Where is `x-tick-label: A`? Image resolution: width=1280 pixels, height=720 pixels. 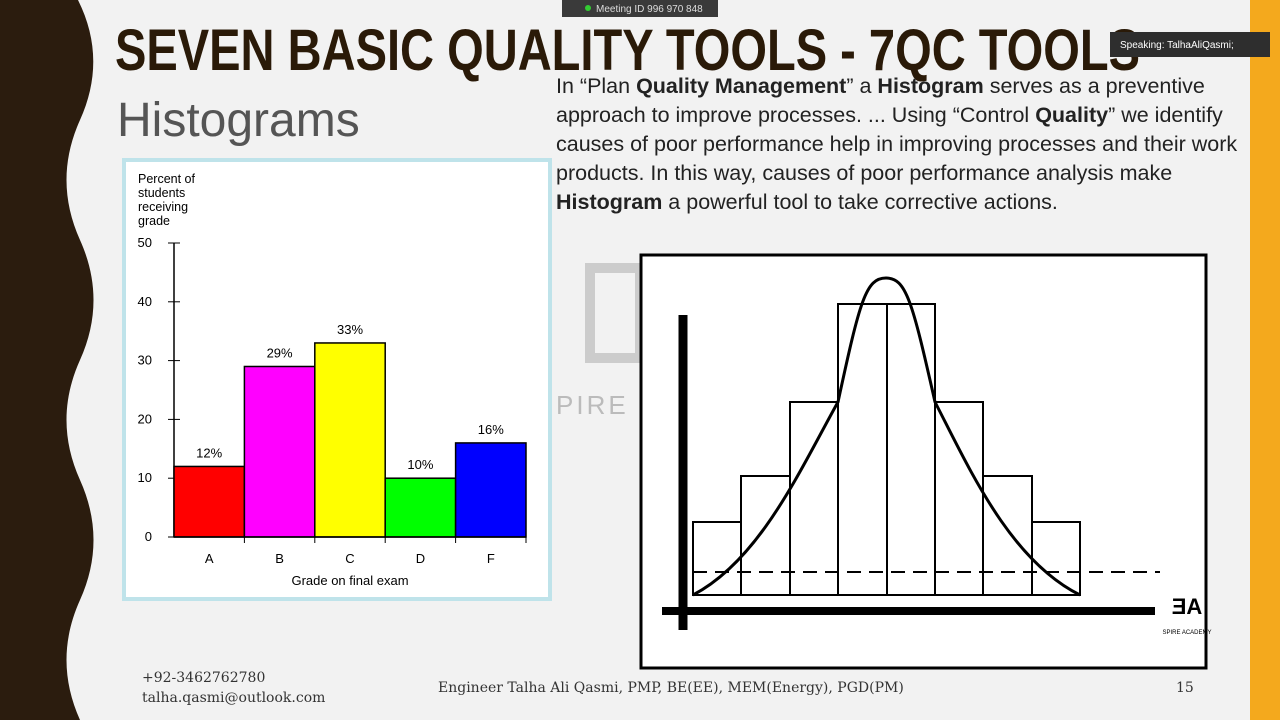
x-tick-label: A is located at coordinates (209, 558).